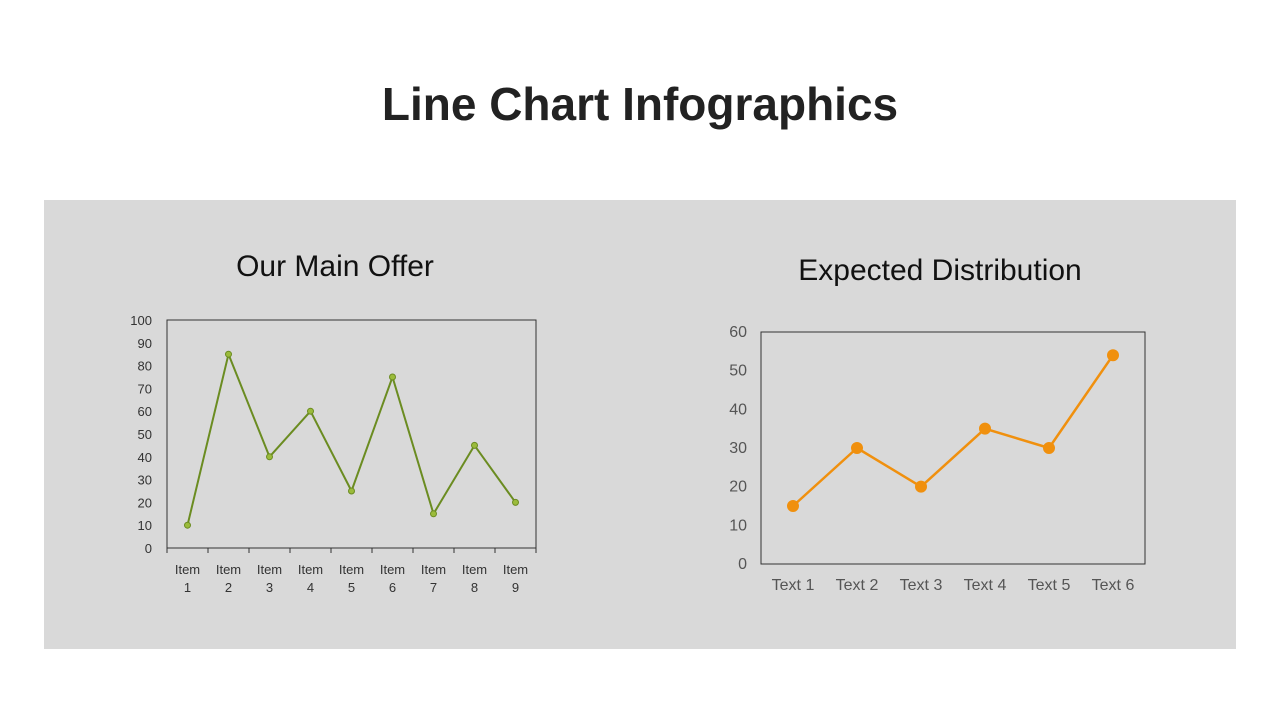 The image size is (1280, 720). Describe the element at coordinates (793, 585) in the screenshot. I see `x-tick-label: Text 1` at that location.